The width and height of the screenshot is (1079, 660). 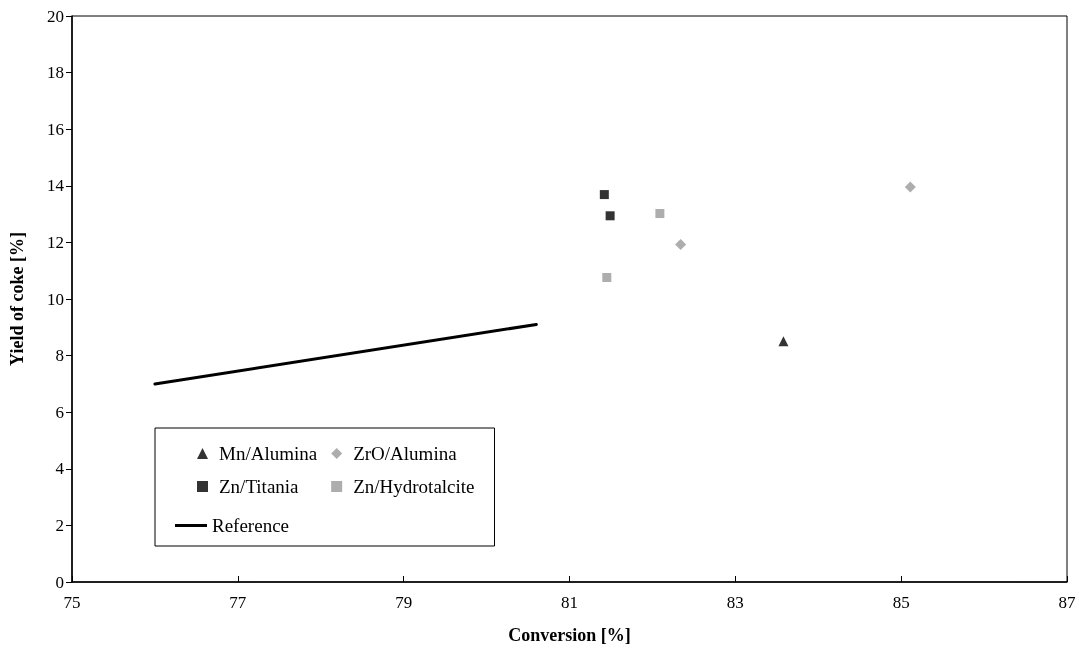 What do you see at coordinates (59, 582) in the screenshot?
I see `y-tick-label: 0` at bounding box center [59, 582].